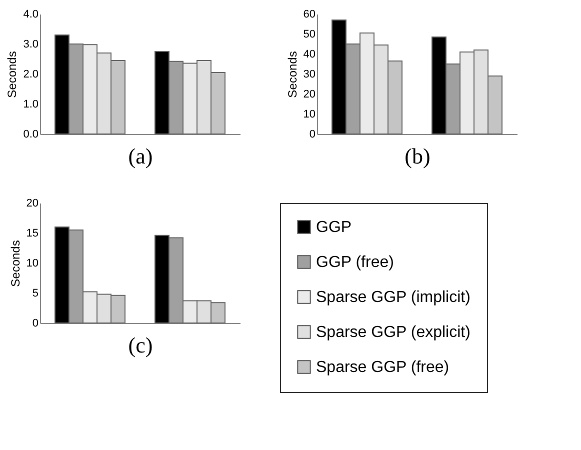 The width and height of the screenshot is (581, 450). What do you see at coordinates (140, 156) in the screenshot?
I see `x-axis-title: (a)` at bounding box center [140, 156].